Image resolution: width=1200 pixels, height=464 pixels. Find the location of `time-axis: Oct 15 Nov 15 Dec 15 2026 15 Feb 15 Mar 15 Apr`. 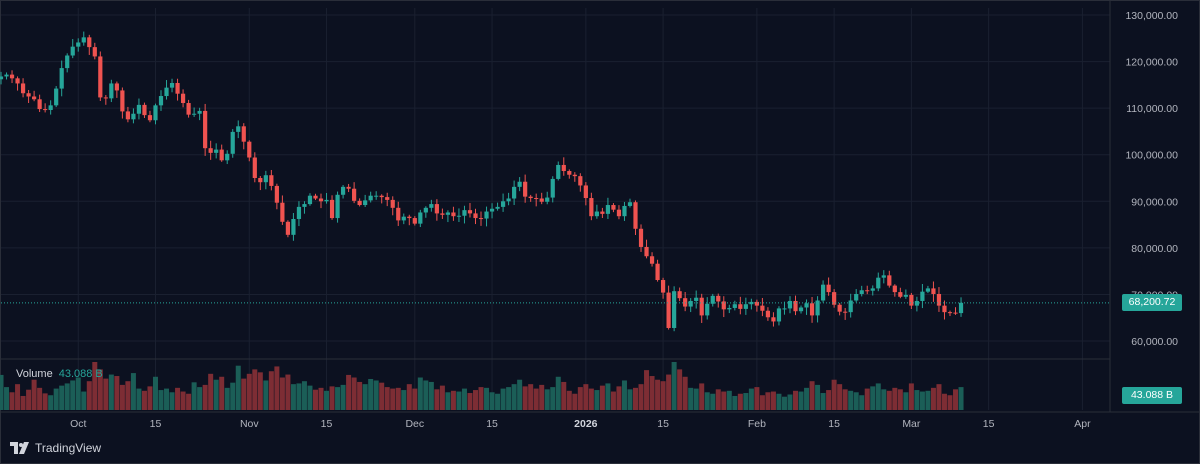

time-axis: Oct 15 Nov 15 Dec 15 2026 15 Feb 15 Mar 15 Apr is located at coordinates (580, 424).